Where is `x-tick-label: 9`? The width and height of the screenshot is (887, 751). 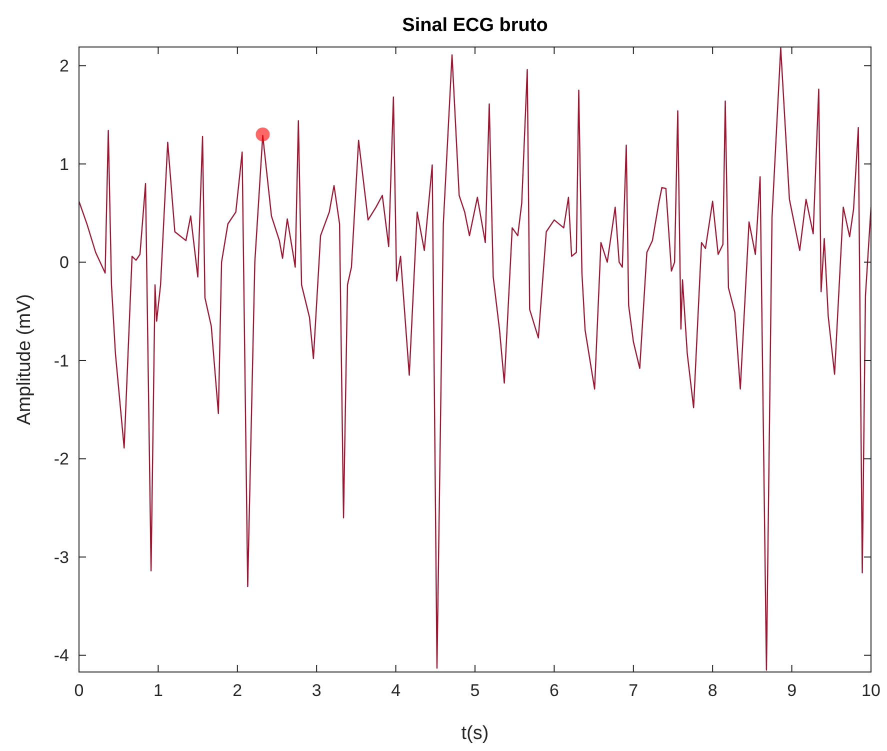 x-tick-label: 9 is located at coordinates (792, 690).